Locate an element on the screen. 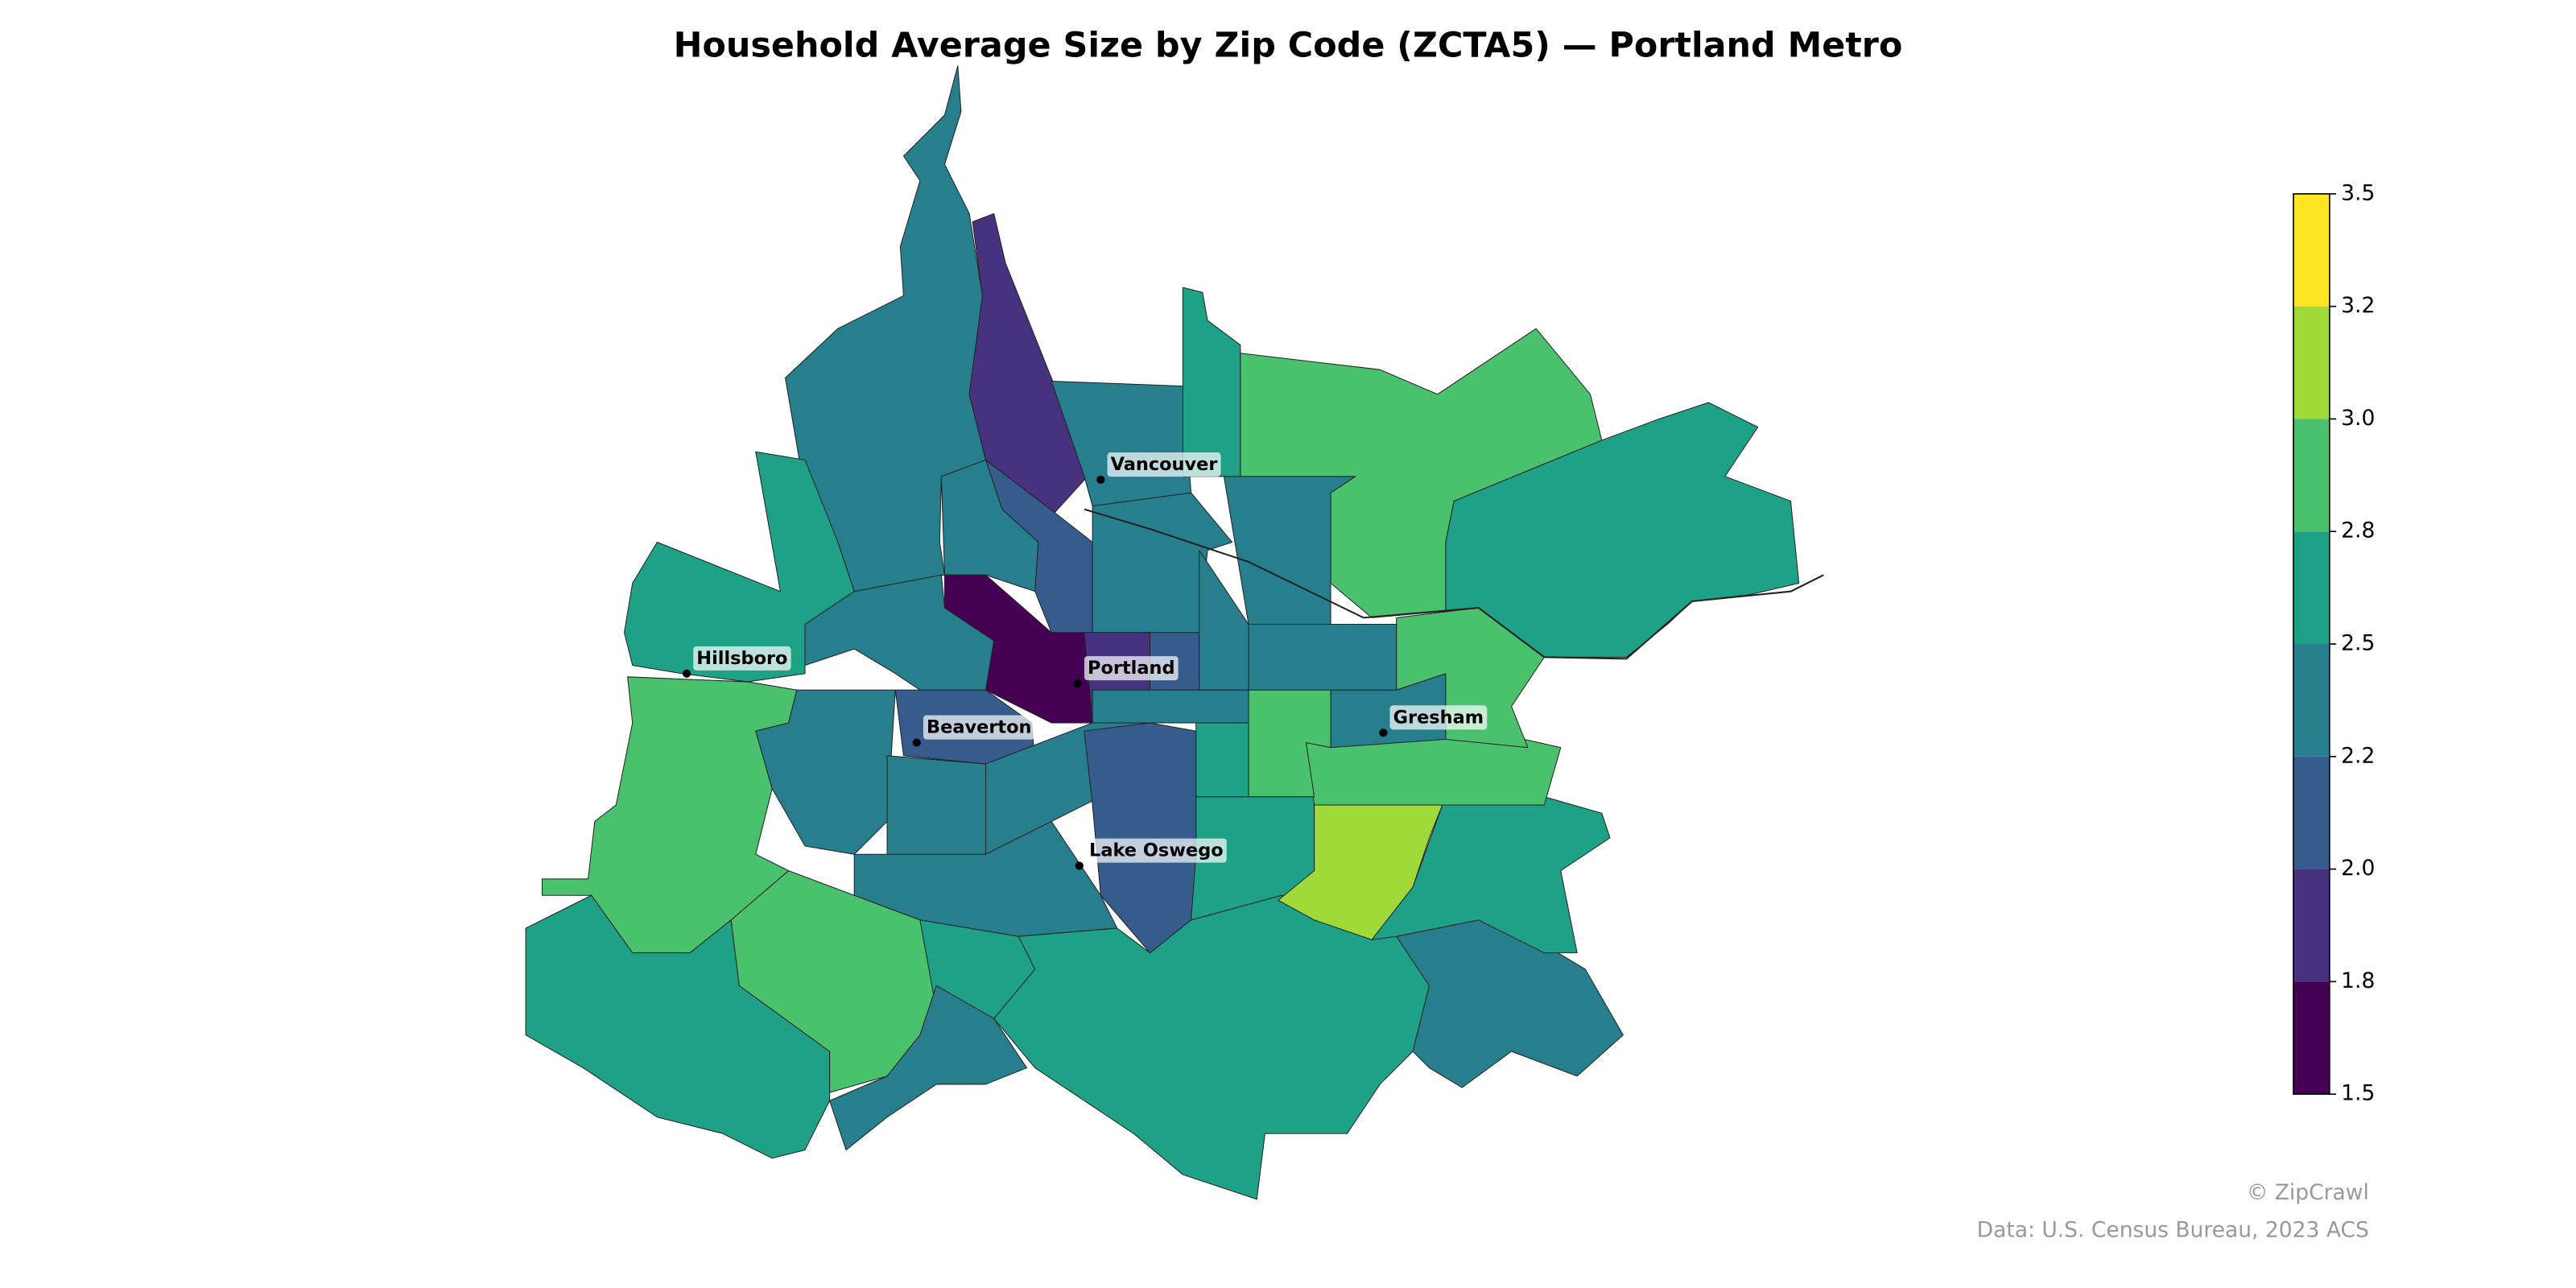  city-label: Lake Oswego is located at coordinates (1156, 850).